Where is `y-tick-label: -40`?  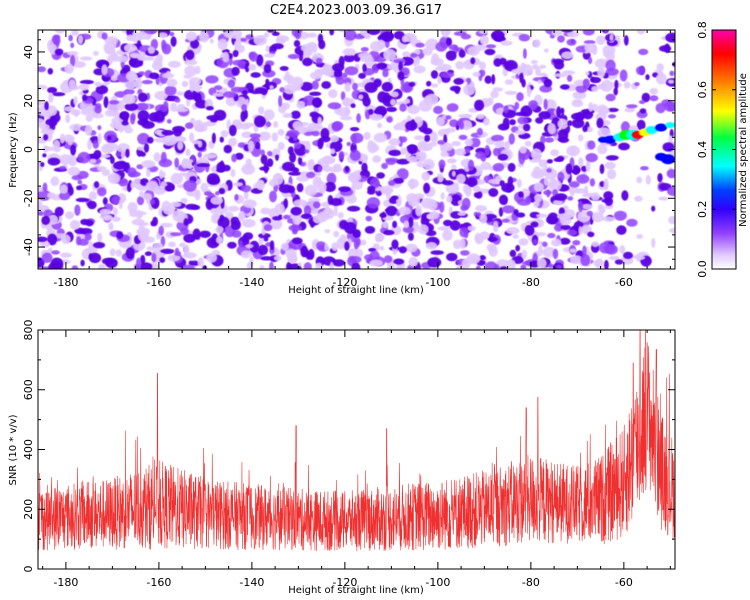
y-tick-label: -40 is located at coordinates (28, 247).